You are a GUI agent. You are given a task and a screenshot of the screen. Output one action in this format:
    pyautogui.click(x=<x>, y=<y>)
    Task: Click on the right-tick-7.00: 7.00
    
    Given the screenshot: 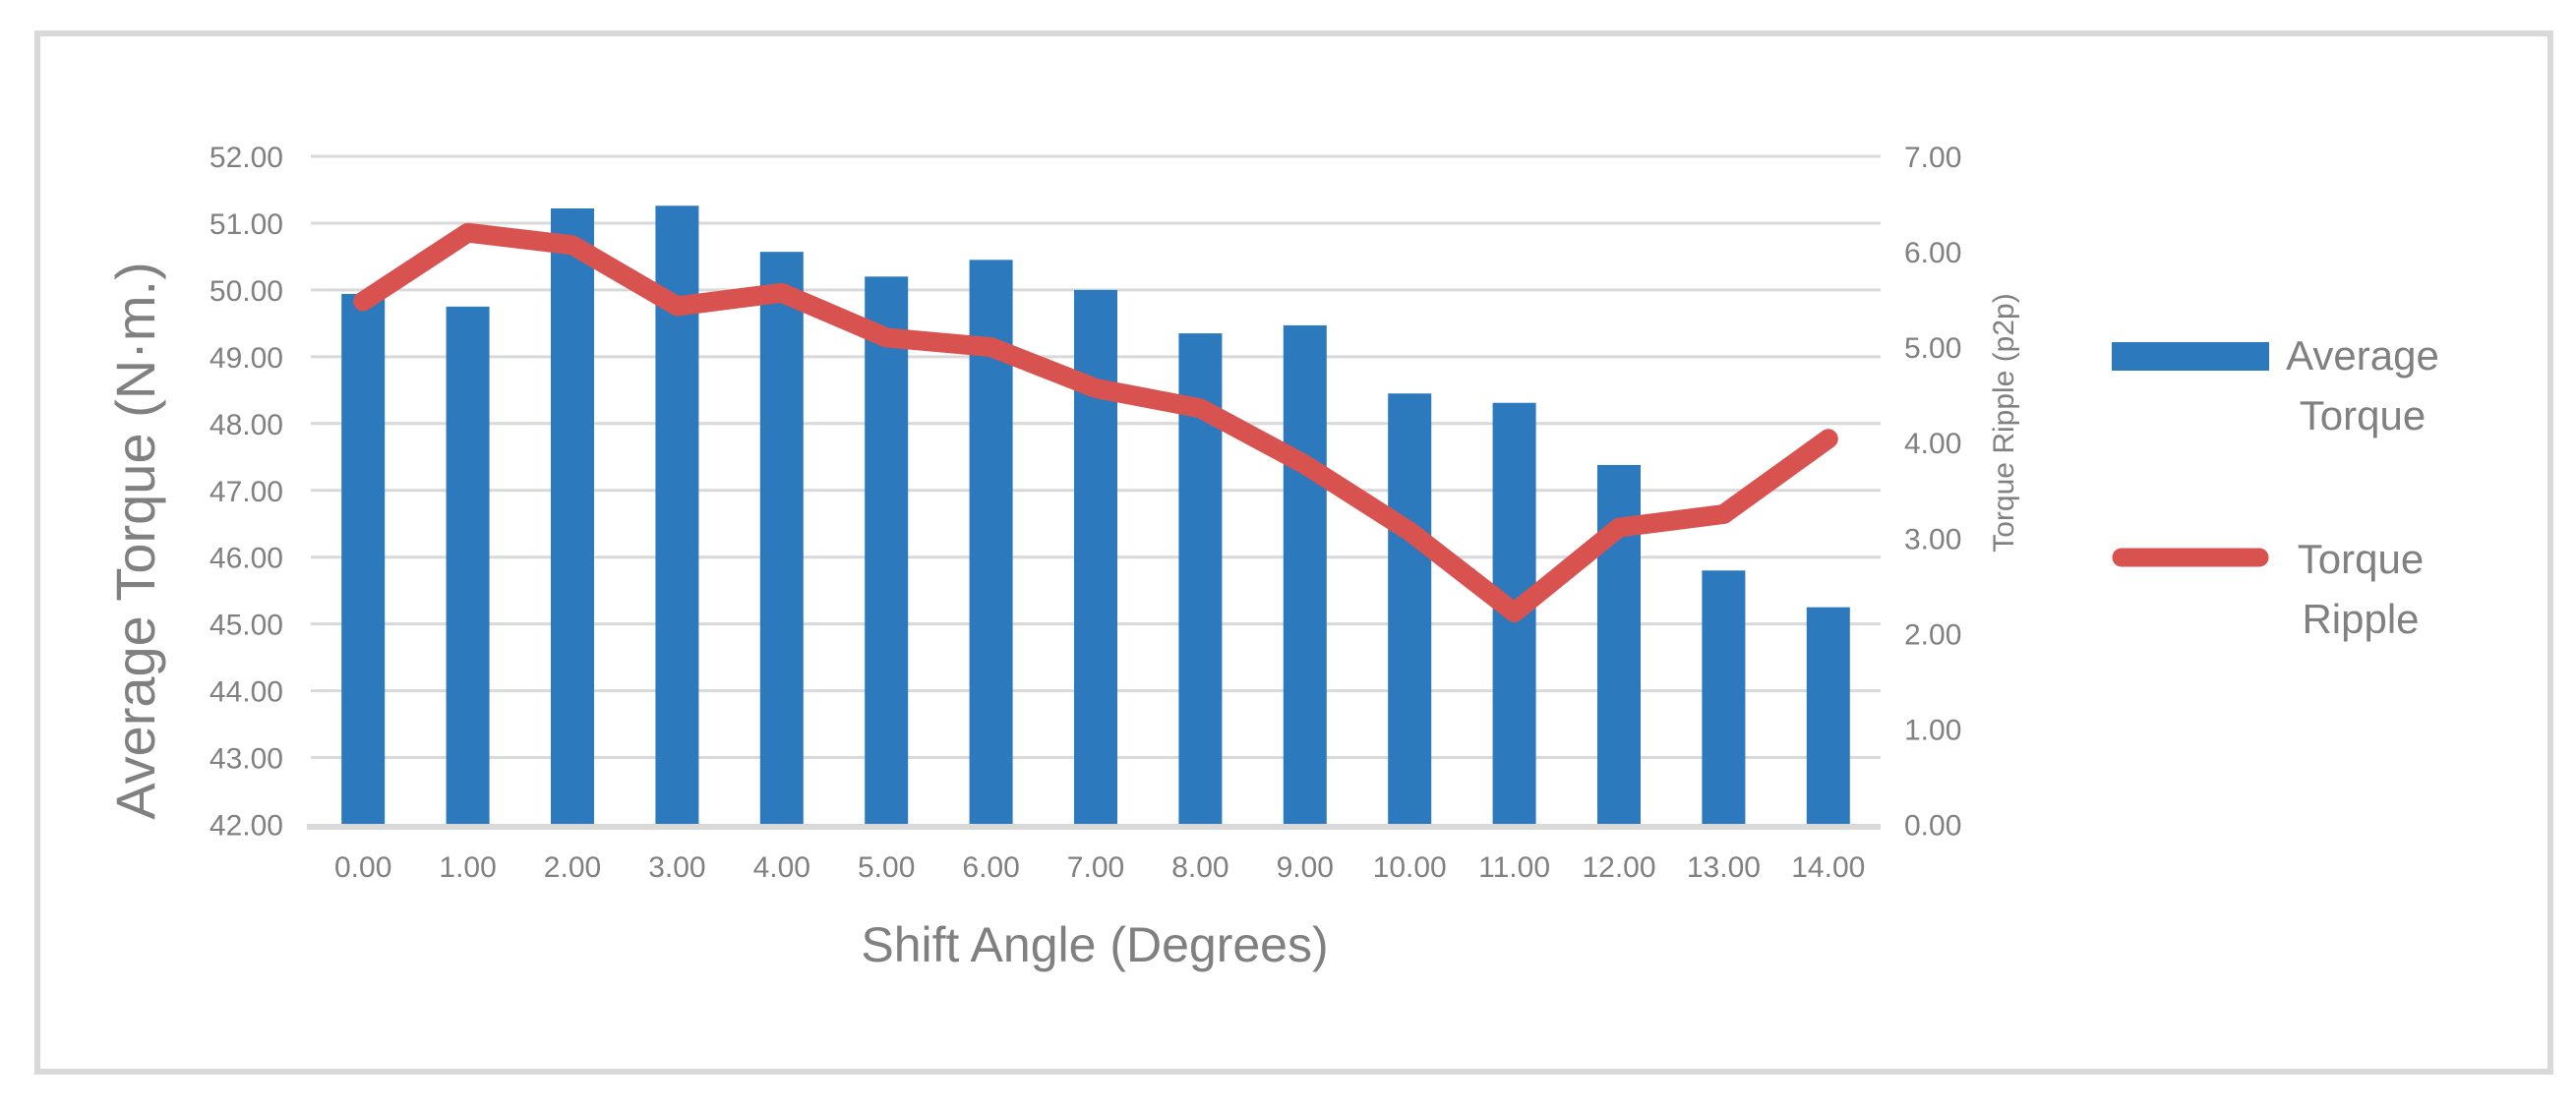 What is the action you would take?
    pyautogui.click(x=1933, y=158)
    